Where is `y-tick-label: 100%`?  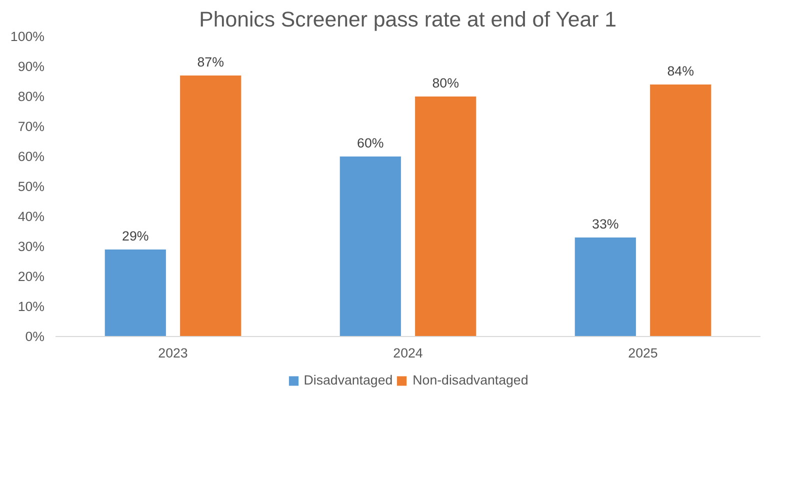
y-tick-label: 100% is located at coordinates (27, 36).